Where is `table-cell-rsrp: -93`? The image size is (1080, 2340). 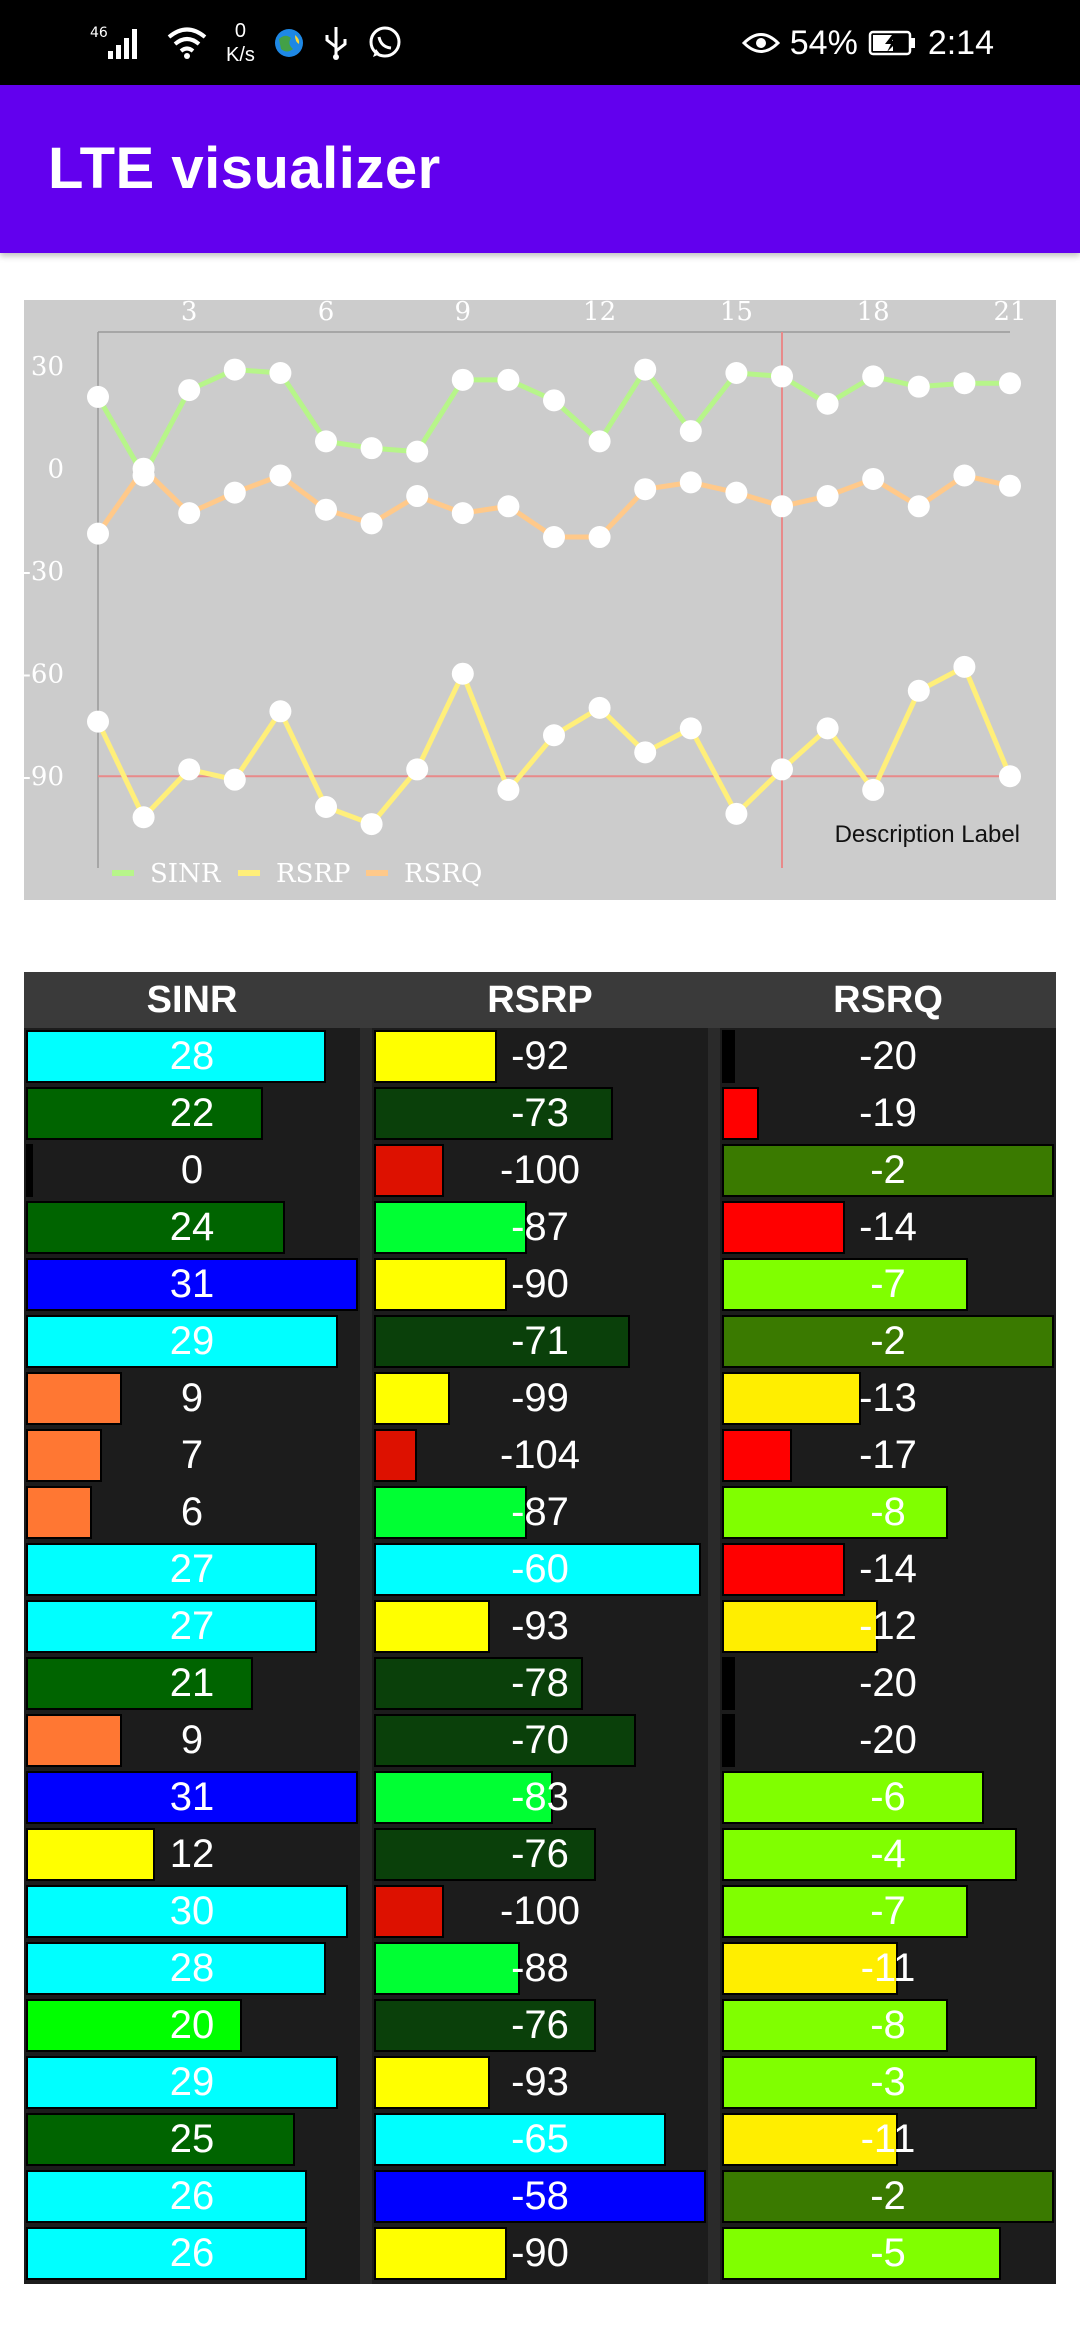 table-cell-rsrp: -93 is located at coordinates (540, 2082).